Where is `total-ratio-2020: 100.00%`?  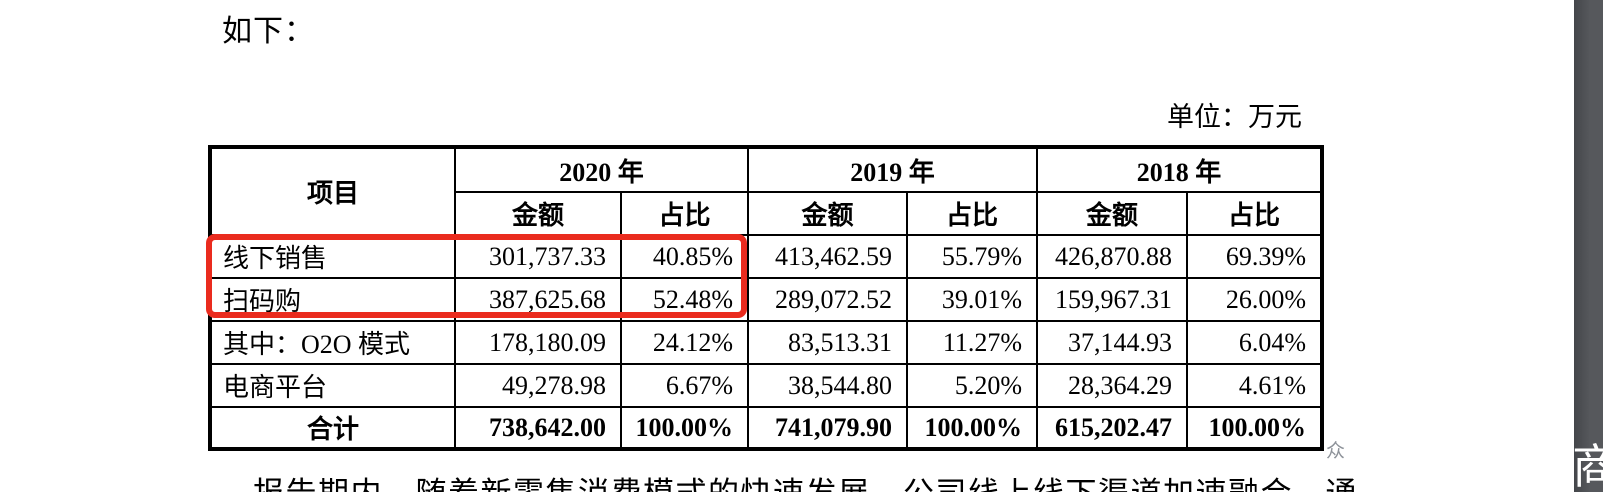 total-ratio-2020: 100.00% is located at coordinates (684, 428).